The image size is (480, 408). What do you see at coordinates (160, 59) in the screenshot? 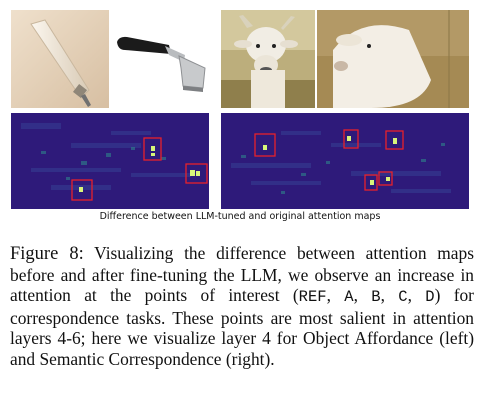
I see `photo-scraper-tool` at bounding box center [160, 59].